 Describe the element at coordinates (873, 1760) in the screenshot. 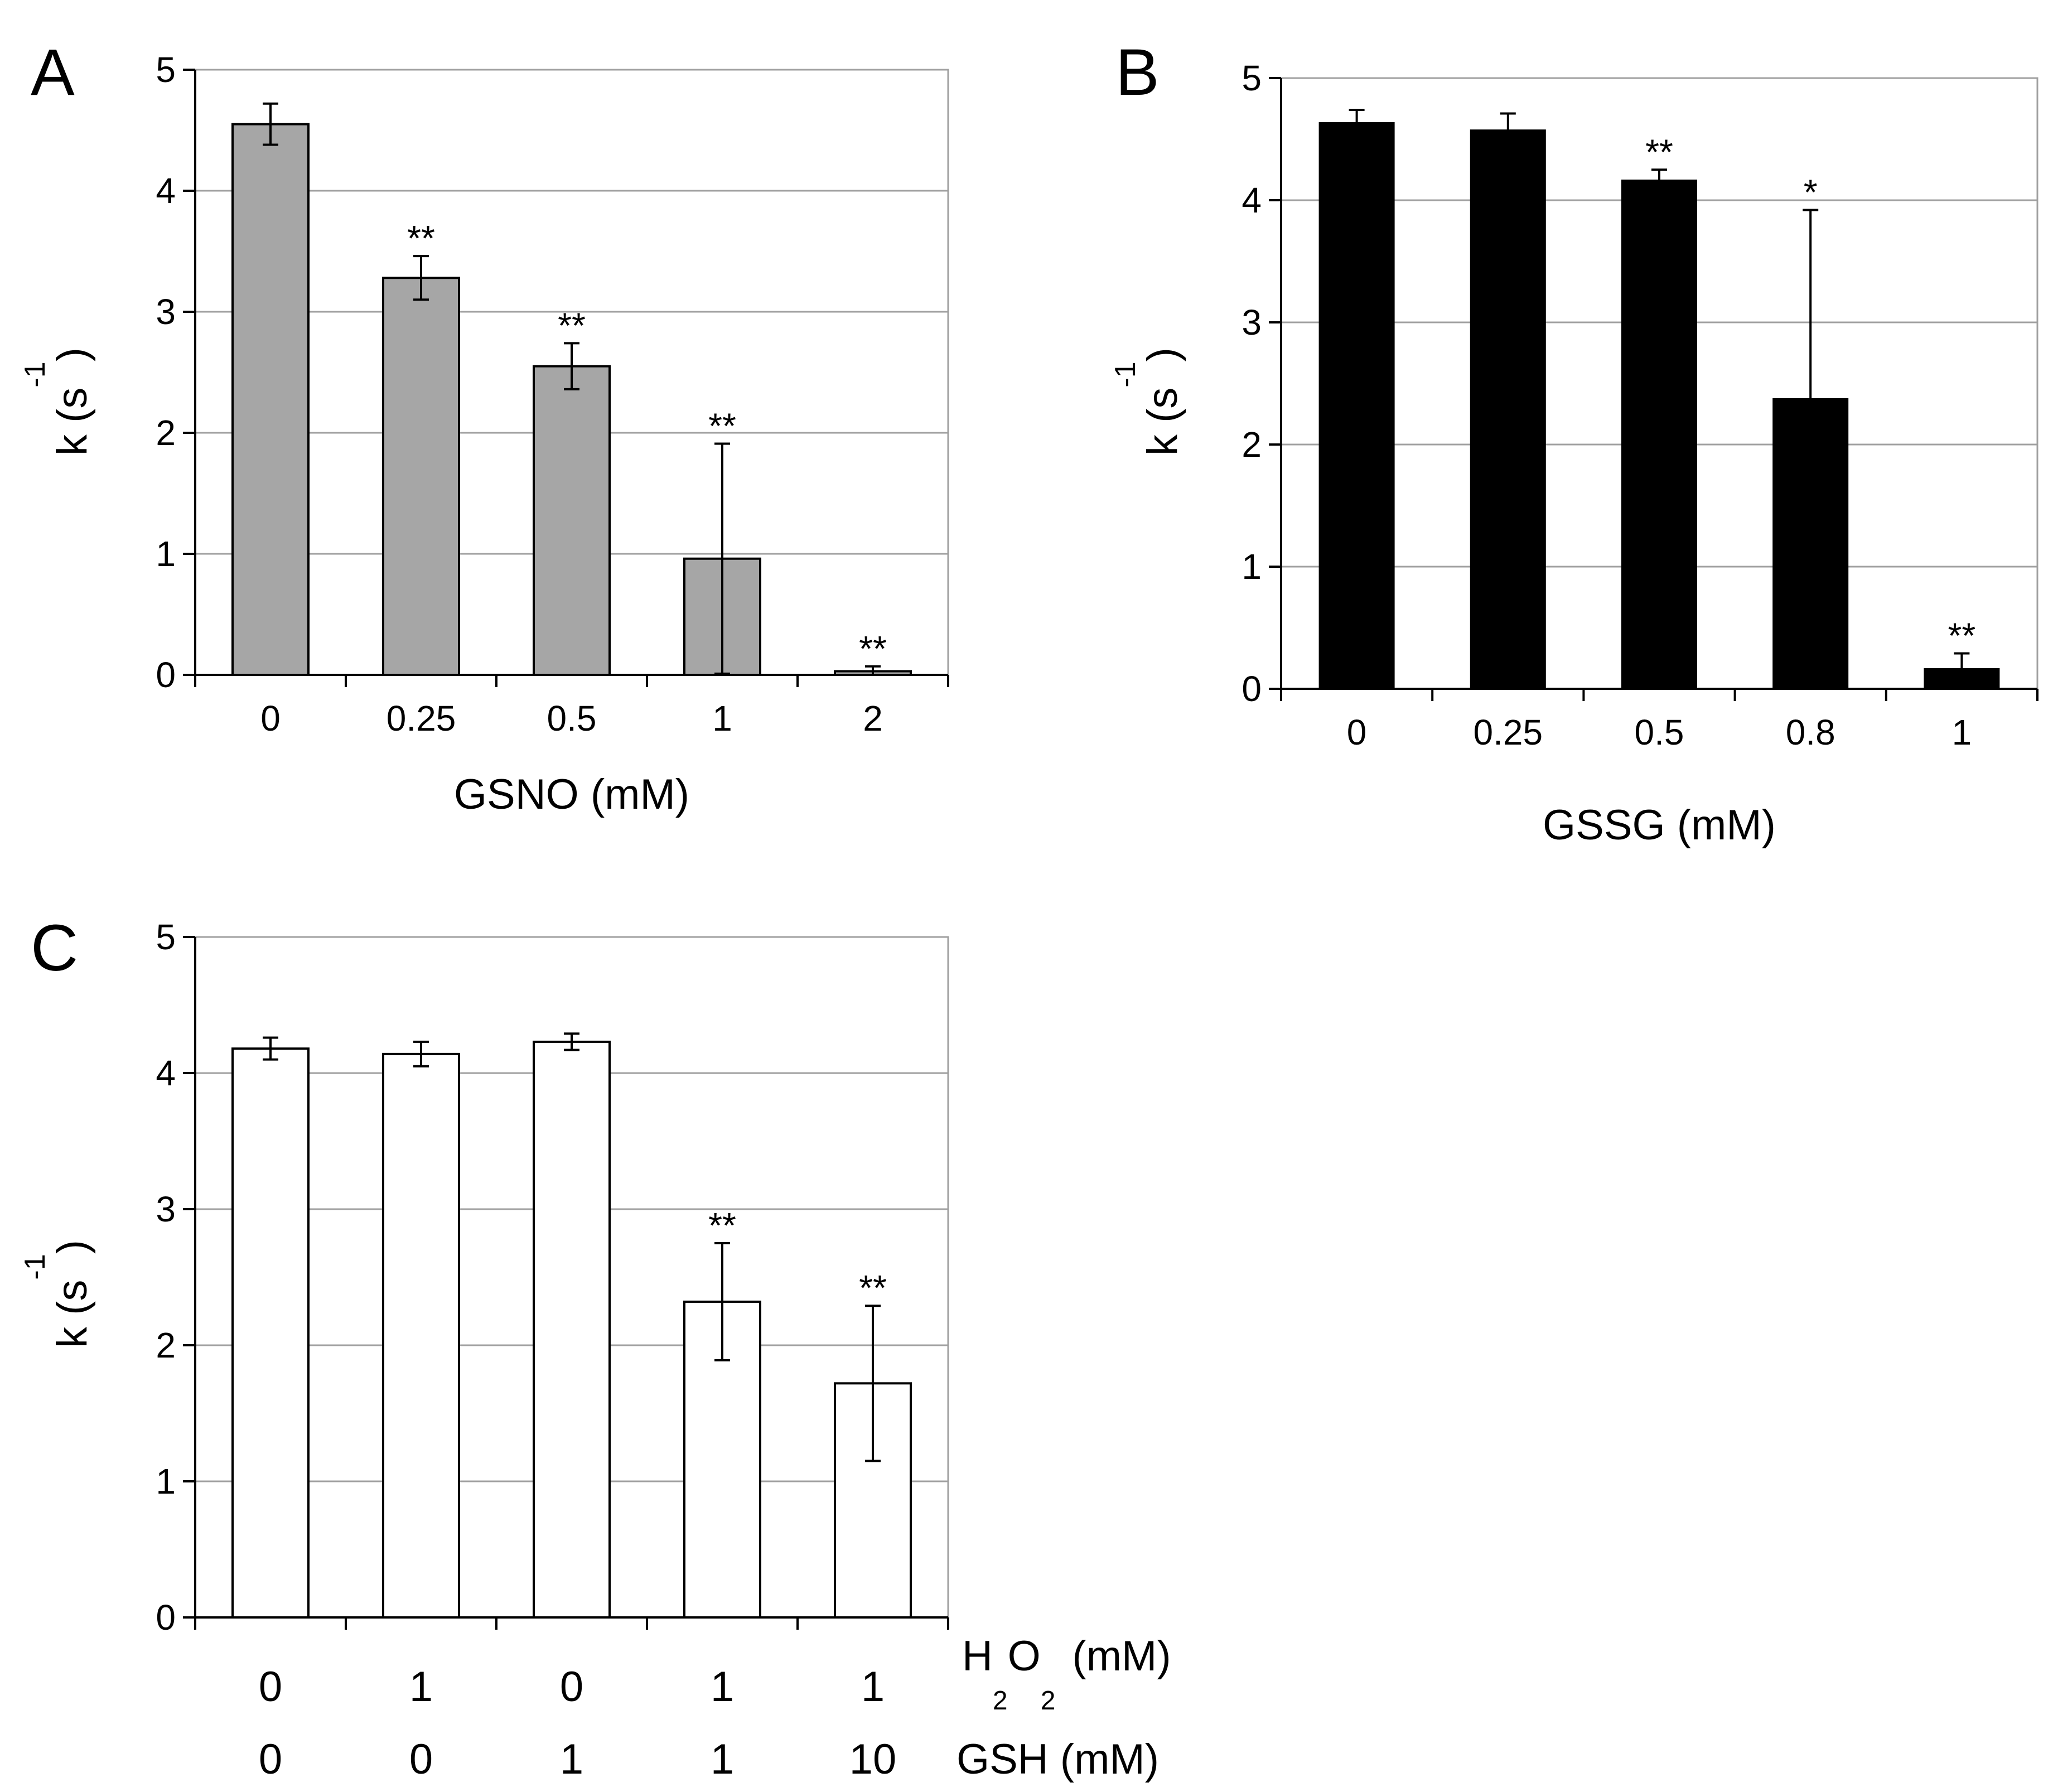

I see `x-tick-label: 10` at that location.